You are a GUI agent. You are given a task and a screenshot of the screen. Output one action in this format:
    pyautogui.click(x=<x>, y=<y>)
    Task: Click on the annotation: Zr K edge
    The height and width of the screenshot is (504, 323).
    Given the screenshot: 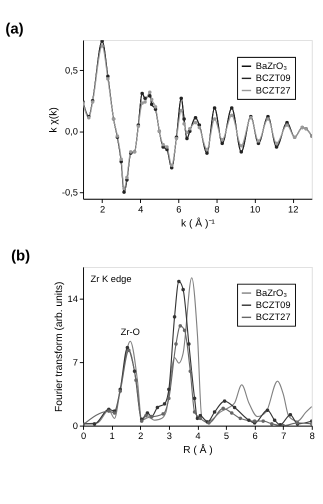 What is the action you would take?
    pyautogui.click(x=111, y=279)
    